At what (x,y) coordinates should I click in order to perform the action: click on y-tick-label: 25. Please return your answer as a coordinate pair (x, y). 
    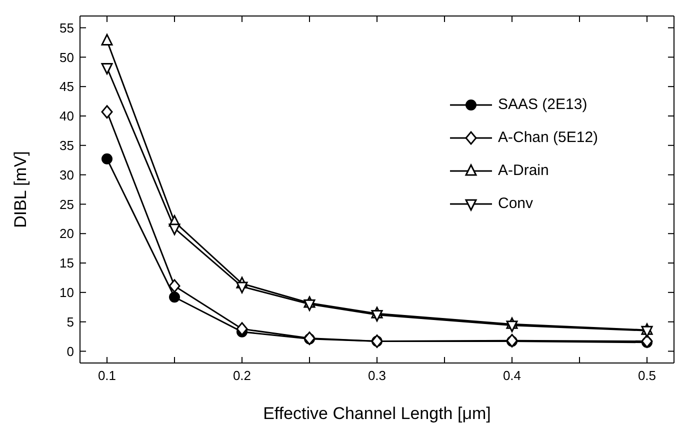
    Looking at the image, I should click on (67, 204).